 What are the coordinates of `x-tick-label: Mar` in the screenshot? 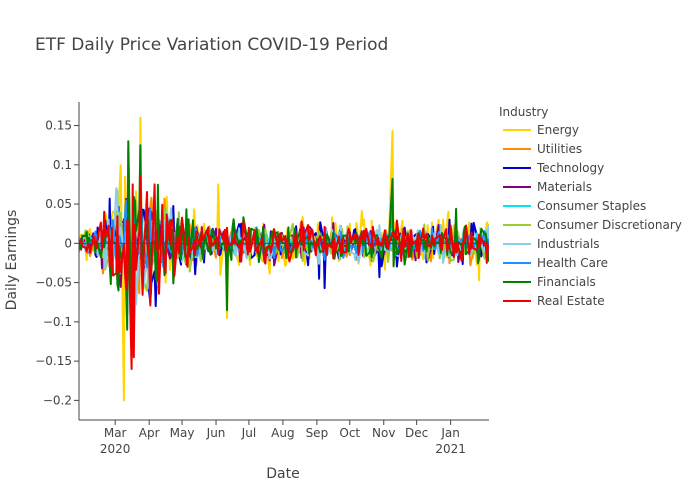 It's located at (115, 433).